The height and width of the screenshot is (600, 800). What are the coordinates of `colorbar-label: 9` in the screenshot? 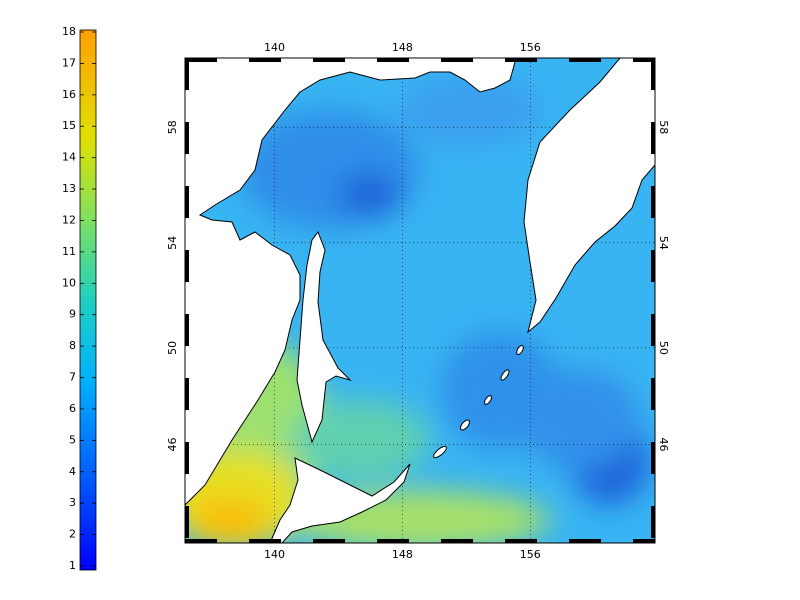 It's located at (72, 314).